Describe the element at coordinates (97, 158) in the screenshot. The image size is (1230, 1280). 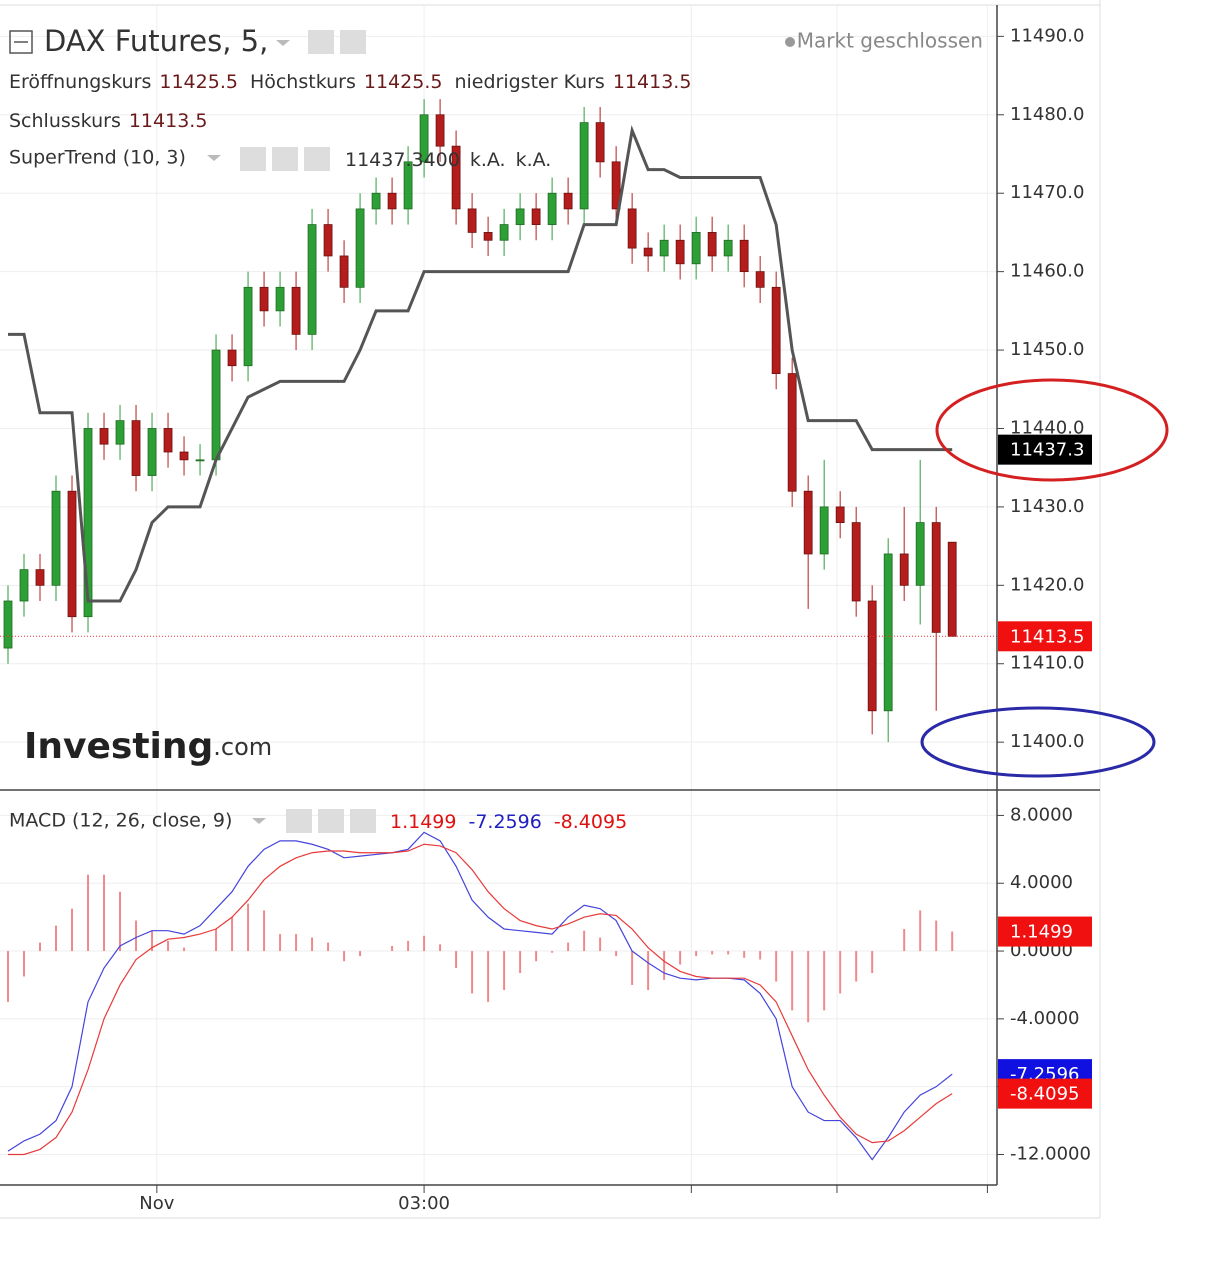
I see `indicator-name: SuperTrend (10, 3)` at that location.